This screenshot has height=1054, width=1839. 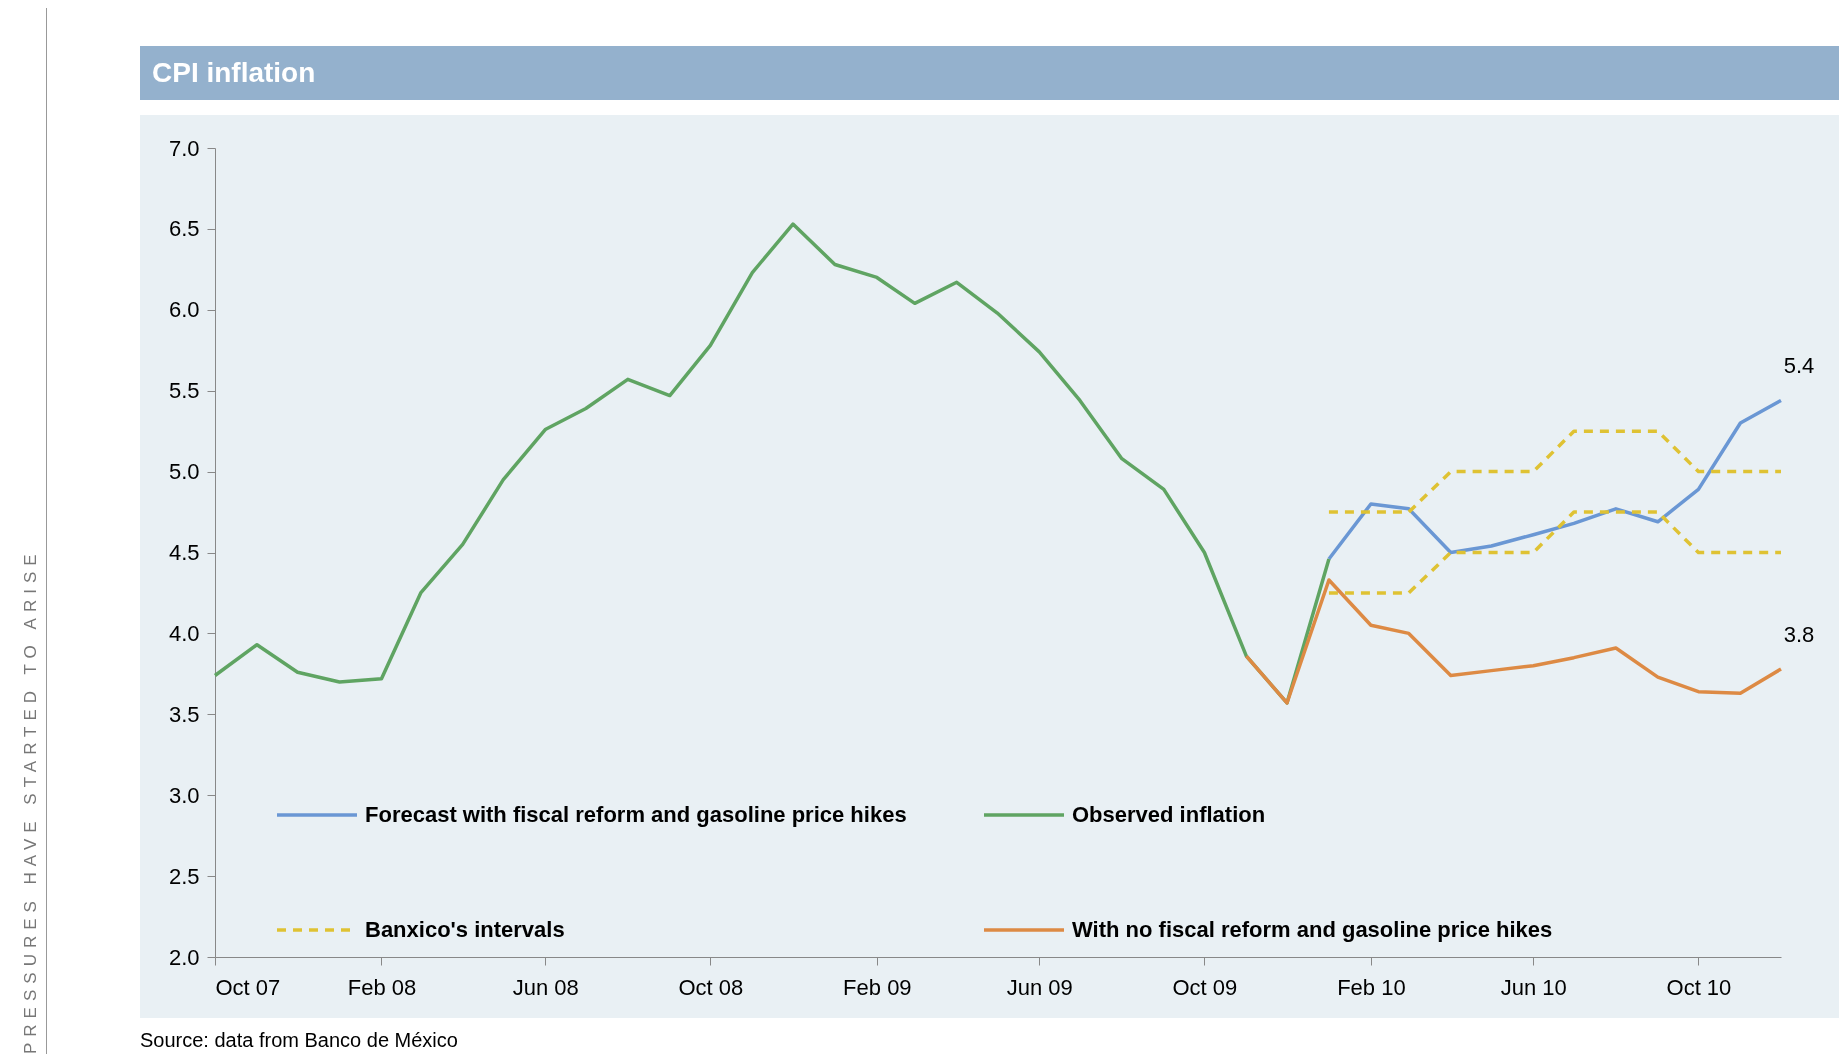 What do you see at coordinates (1169, 814) in the screenshot?
I see `legend-label: Observed inflation` at bounding box center [1169, 814].